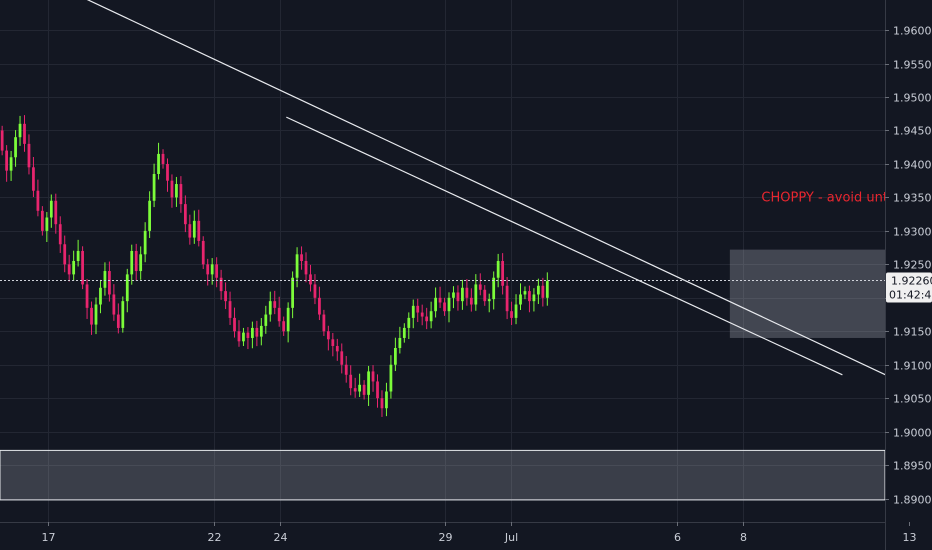 This screenshot has width=932, height=550. I want to click on x-tick-label: 22, so click(215, 537).